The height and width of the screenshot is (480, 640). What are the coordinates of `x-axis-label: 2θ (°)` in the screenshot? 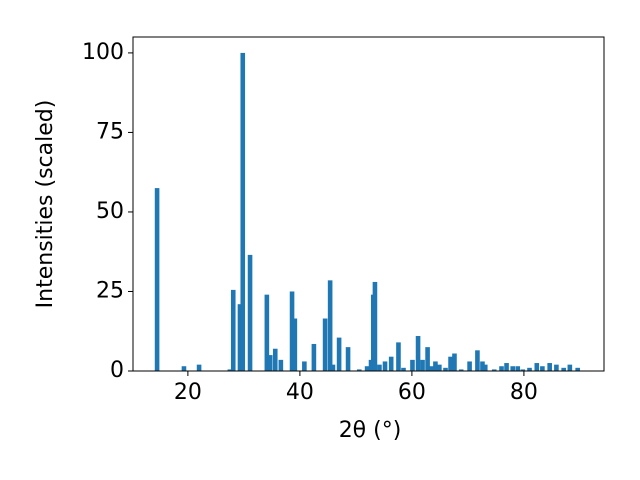 It's located at (370, 430).